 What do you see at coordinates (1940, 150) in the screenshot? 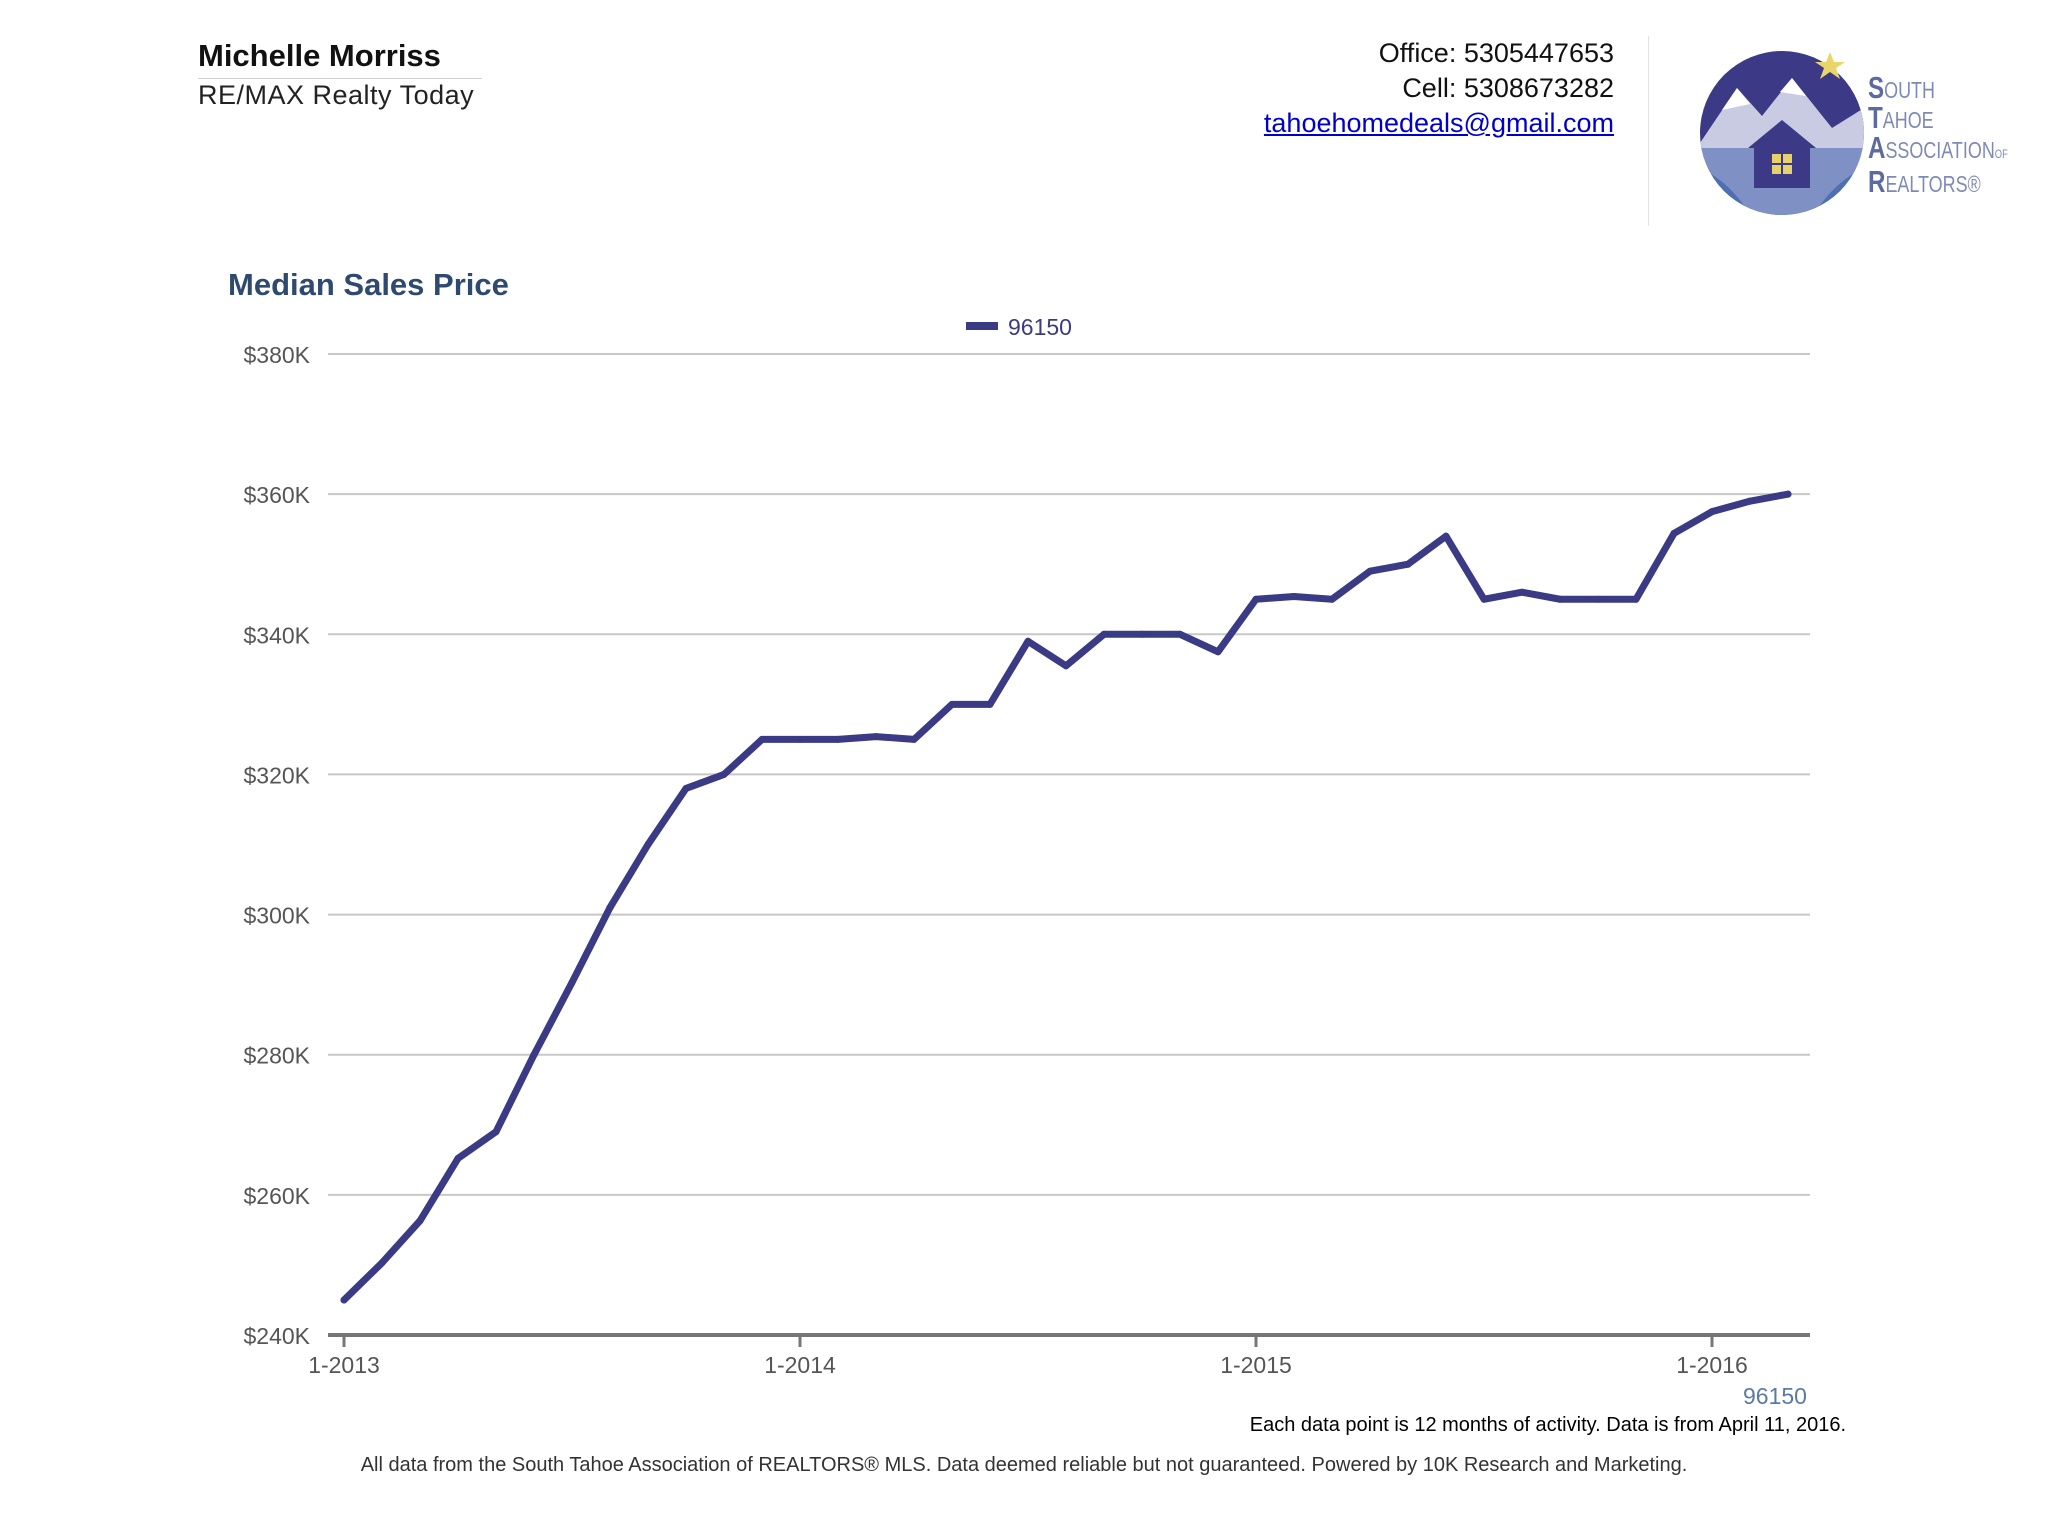
I see `logo-line-3: SSOCIATION` at bounding box center [1940, 150].